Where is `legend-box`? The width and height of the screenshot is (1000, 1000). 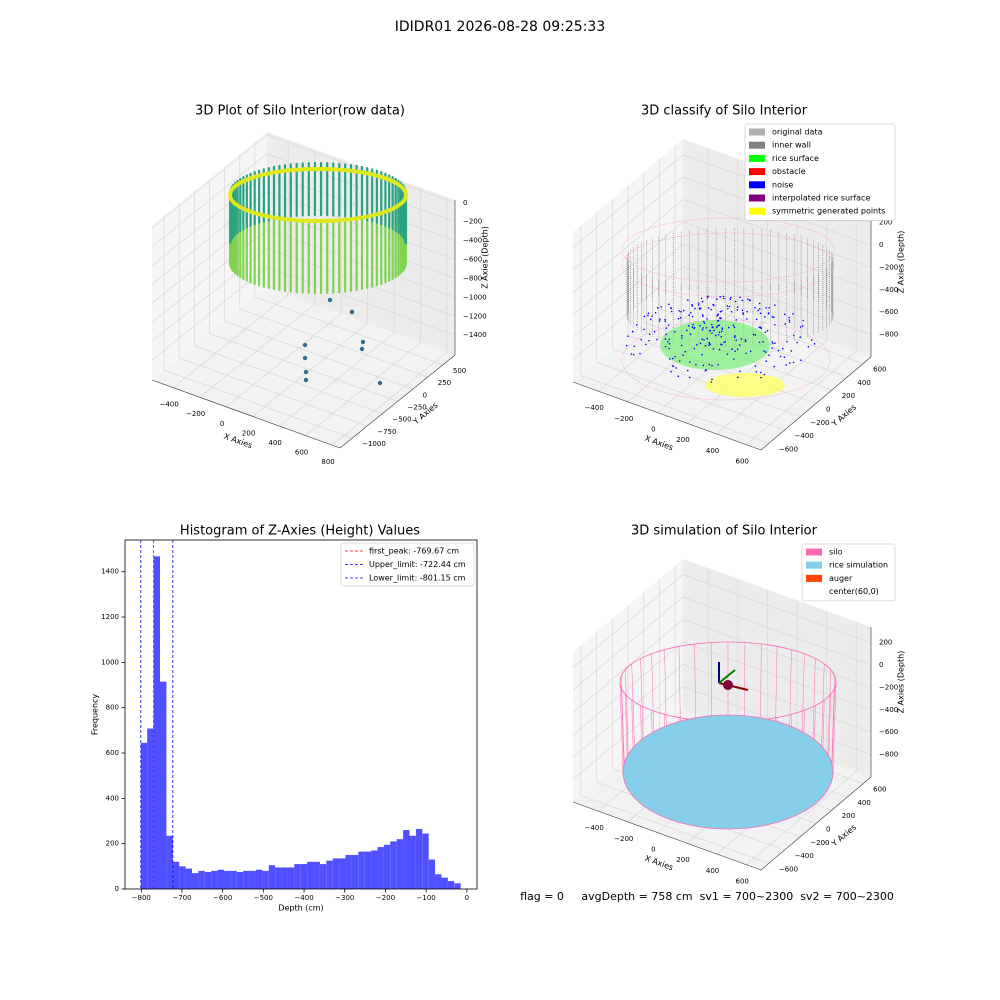
legend-box is located at coordinates (407, 564).